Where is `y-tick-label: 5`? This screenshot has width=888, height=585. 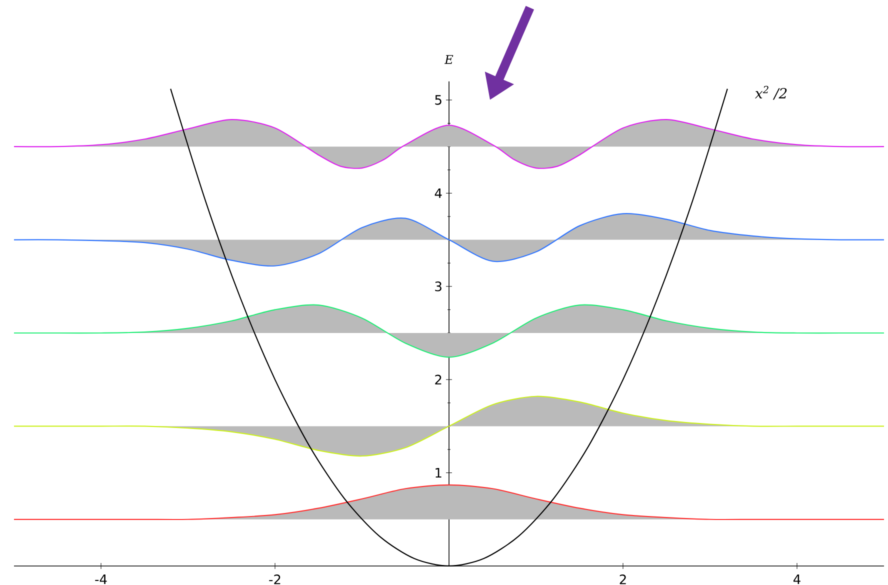
y-tick-label: 5 is located at coordinates (438, 100).